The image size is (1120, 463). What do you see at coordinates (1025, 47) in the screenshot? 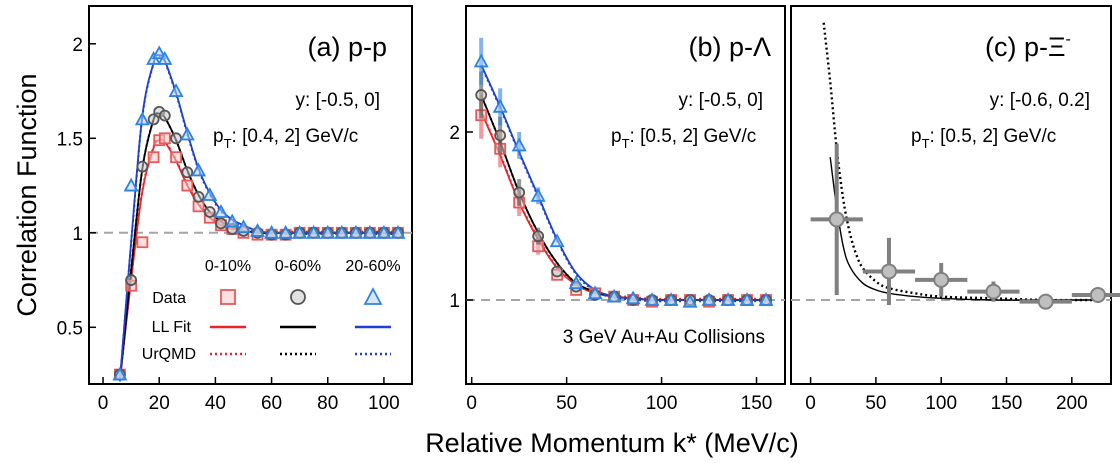
I see `panel-c-title-main: (c) p-Ξ` at bounding box center [1025, 47].